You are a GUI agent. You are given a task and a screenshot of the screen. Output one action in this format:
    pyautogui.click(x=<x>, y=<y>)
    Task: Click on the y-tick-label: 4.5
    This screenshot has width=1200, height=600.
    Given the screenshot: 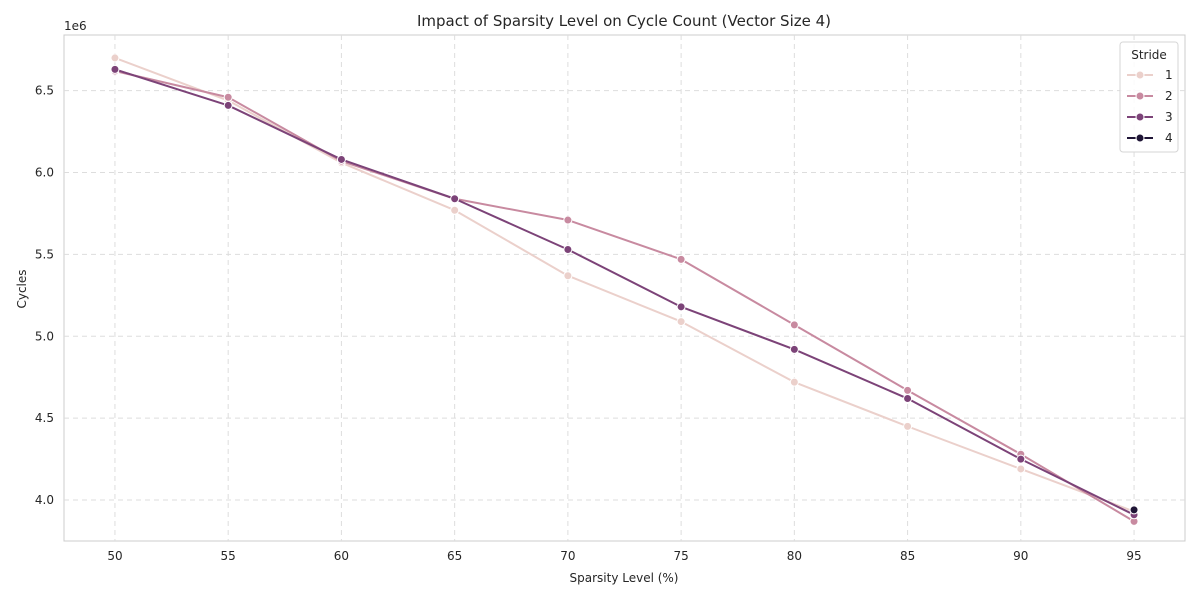 What is the action you would take?
    pyautogui.click(x=44, y=418)
    